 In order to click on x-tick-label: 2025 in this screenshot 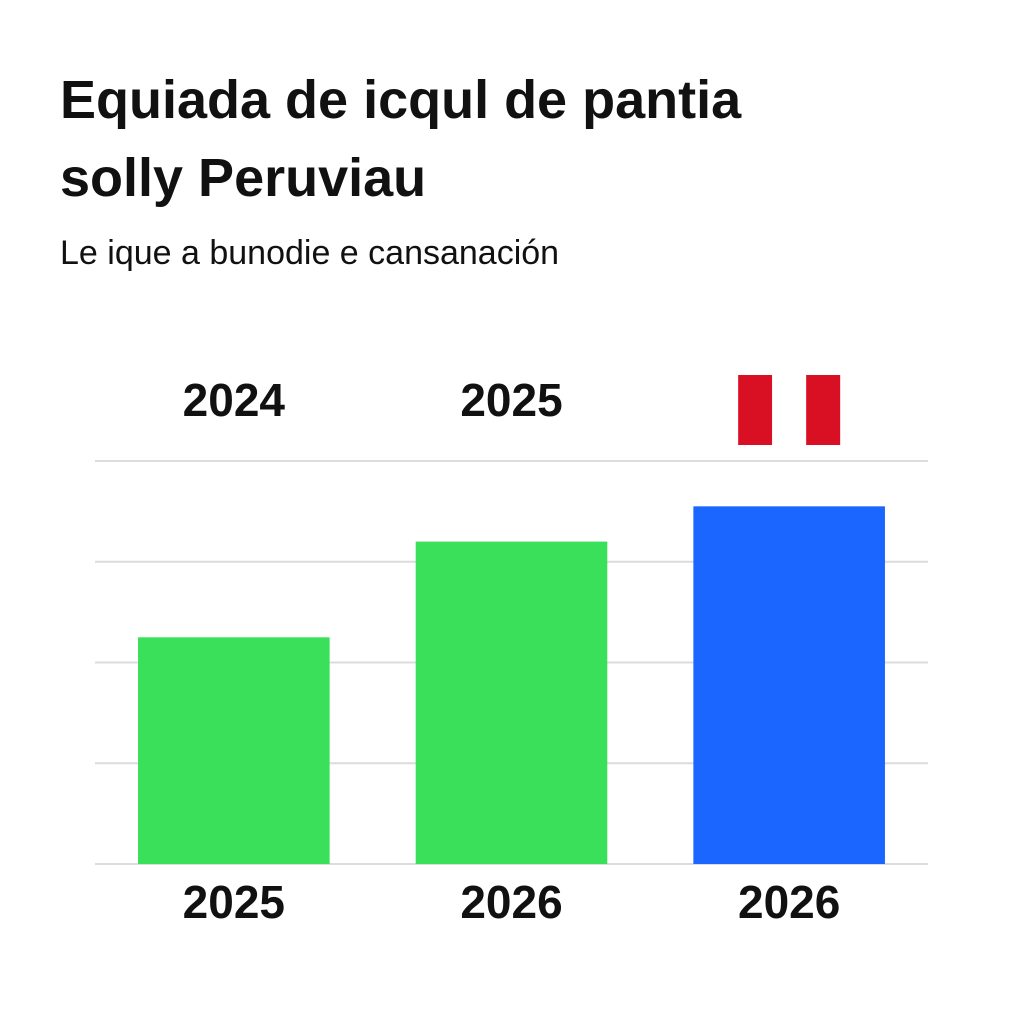, I will do `click(234, 902)`.